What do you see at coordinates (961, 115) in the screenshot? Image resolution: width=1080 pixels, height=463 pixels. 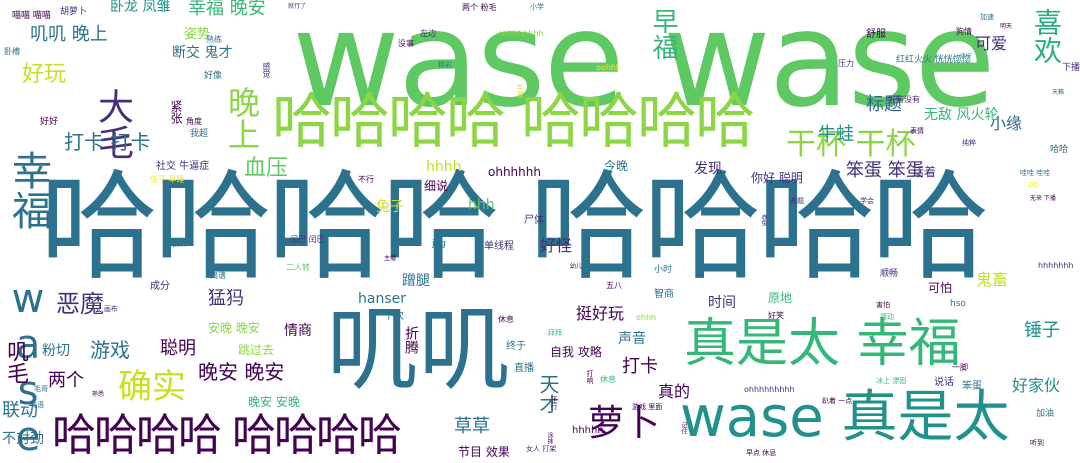 I see `word: 无敌 风火轮` at bounding box center [961, 115].